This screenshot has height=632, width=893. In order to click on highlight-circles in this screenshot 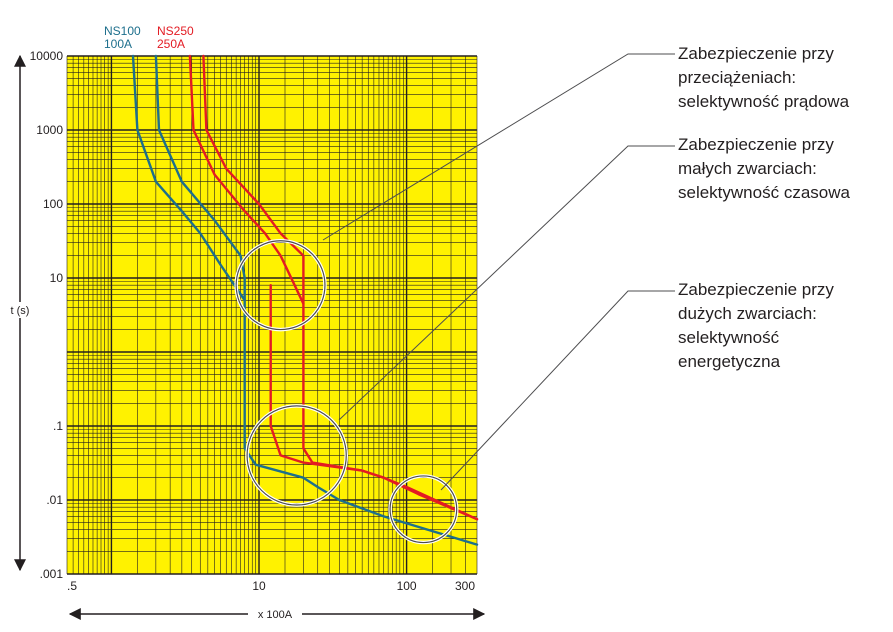, I will do `click(346, 392)`.